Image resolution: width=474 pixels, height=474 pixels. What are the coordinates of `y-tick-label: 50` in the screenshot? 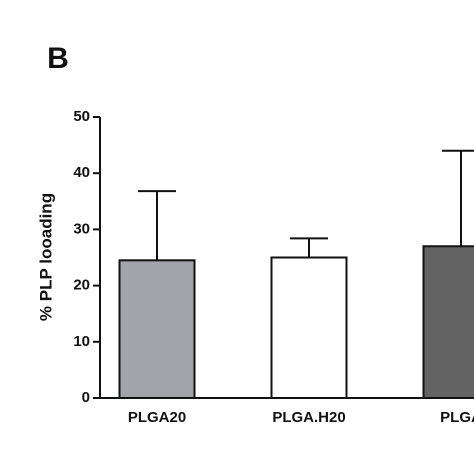 It's located at (81, 116).